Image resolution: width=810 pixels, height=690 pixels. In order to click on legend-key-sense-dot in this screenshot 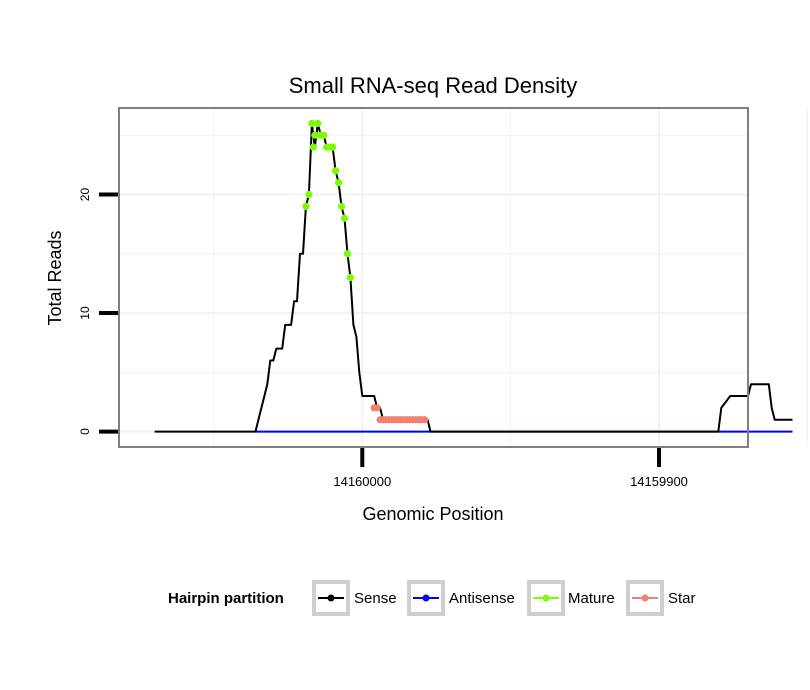, I will do `click(331, 598)`.